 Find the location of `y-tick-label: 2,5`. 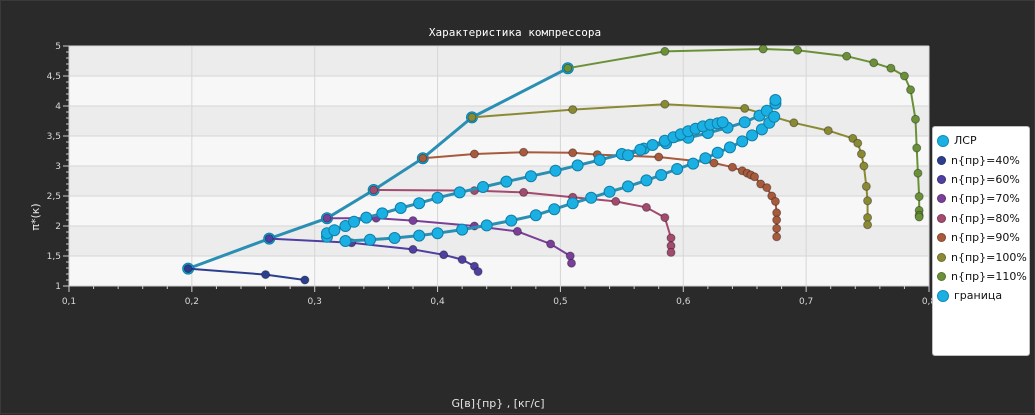

y-tick-label: 2,5 is located at coordinates (54, 197).